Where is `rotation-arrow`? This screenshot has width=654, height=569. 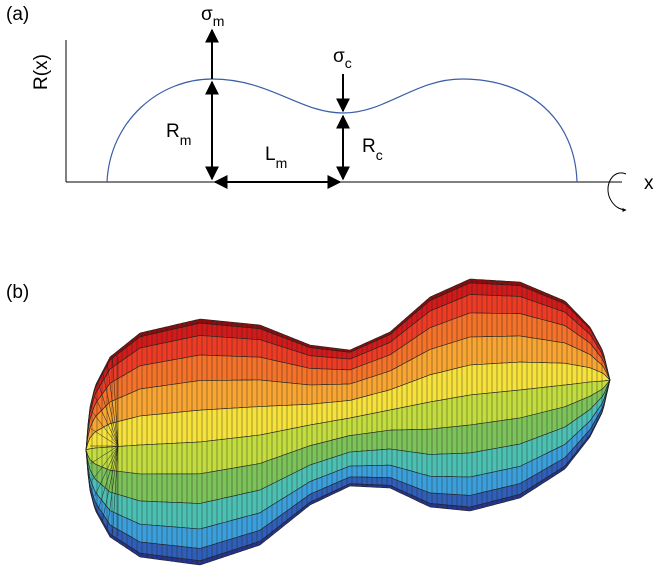 rotation-arrow is located at coordinates (617, 192).